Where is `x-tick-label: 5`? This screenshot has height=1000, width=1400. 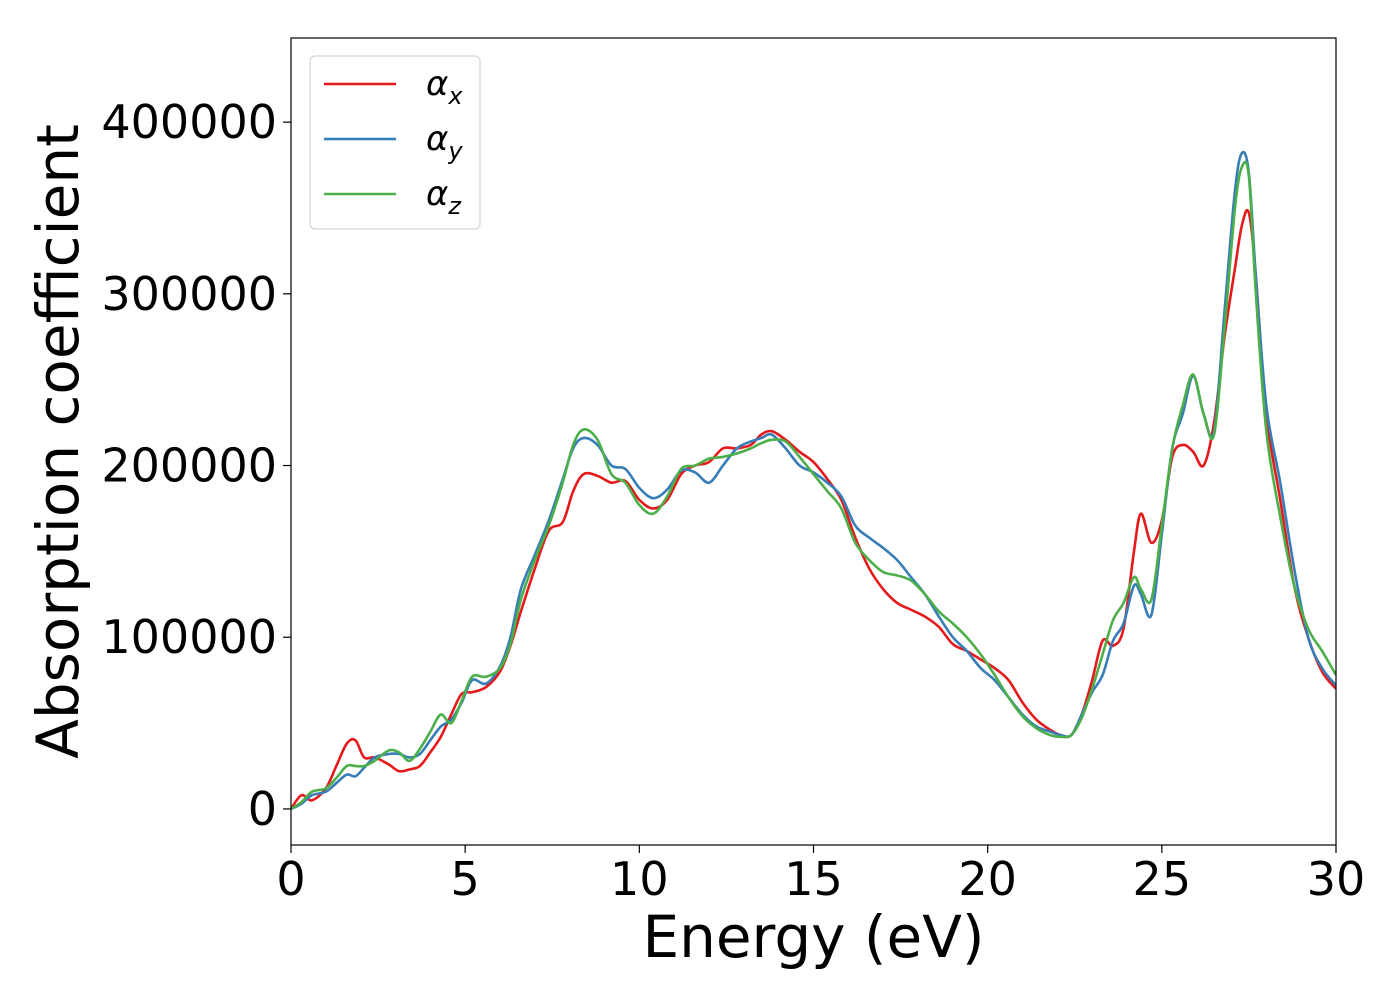 x-tick-label: 5 is located at coordinates (465, 879).